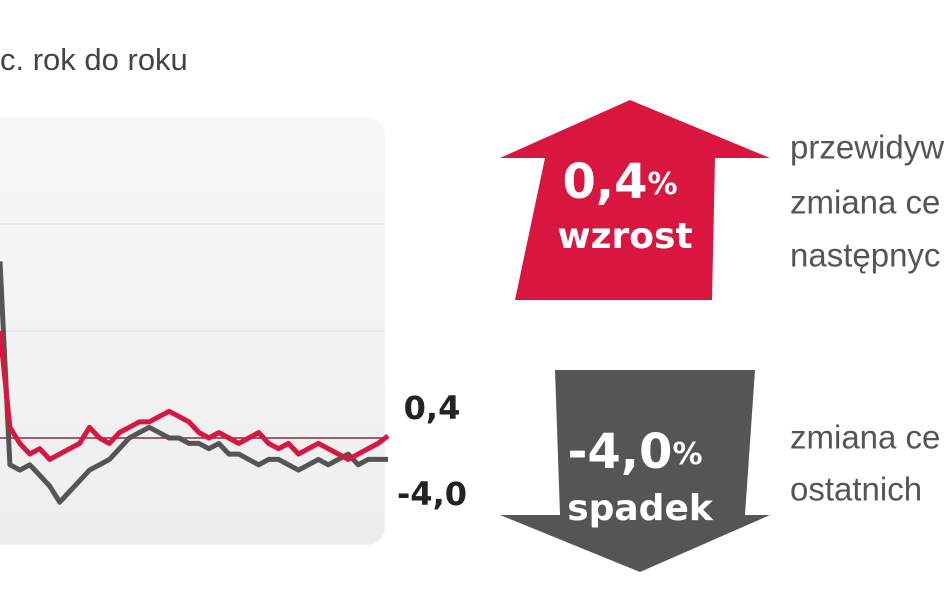 The width and height of the screenshot is (948, 597). Describe the element at coordinates (640, 508) in the screenshot. I see `down-label: spadek` at that location.